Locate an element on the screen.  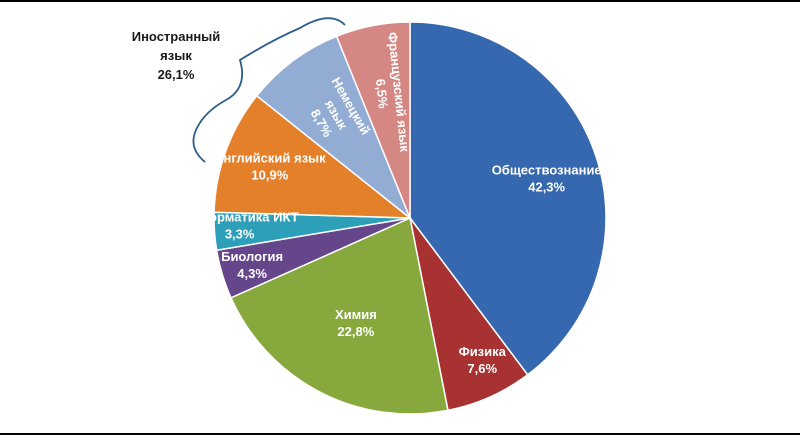
pie-label-5: Информатика ИКТ 3,3% is located at coordinates (240, 225).